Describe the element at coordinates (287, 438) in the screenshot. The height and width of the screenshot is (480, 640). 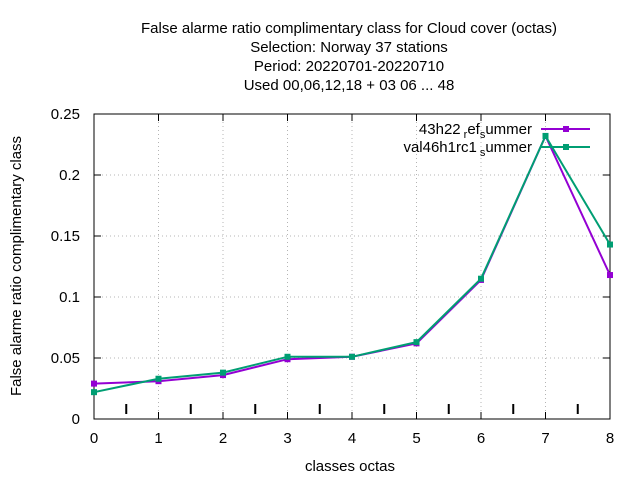
I see `x-tick-label: 3` at that location.